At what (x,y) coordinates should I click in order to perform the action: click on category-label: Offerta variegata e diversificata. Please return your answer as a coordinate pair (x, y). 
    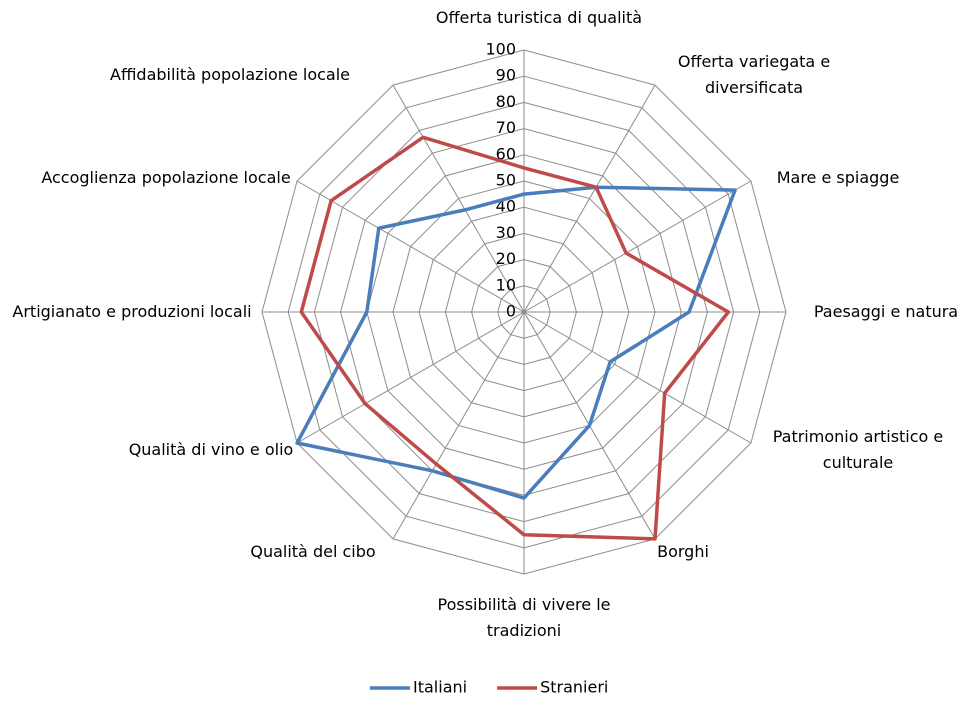
    Looking at the image, I should click on (754, 74).